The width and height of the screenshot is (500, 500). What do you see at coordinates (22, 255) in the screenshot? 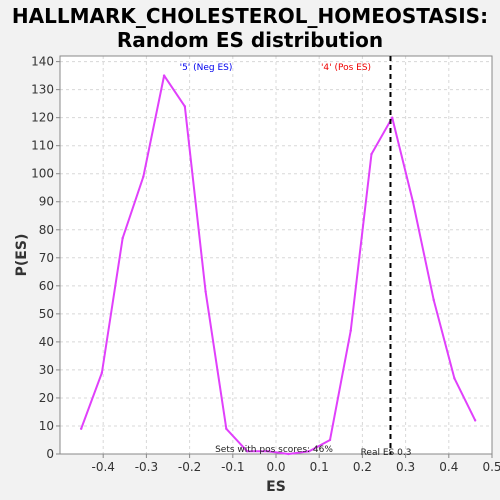
I see `y-axis-label: P(ES)` at bounding box center [22, 255].